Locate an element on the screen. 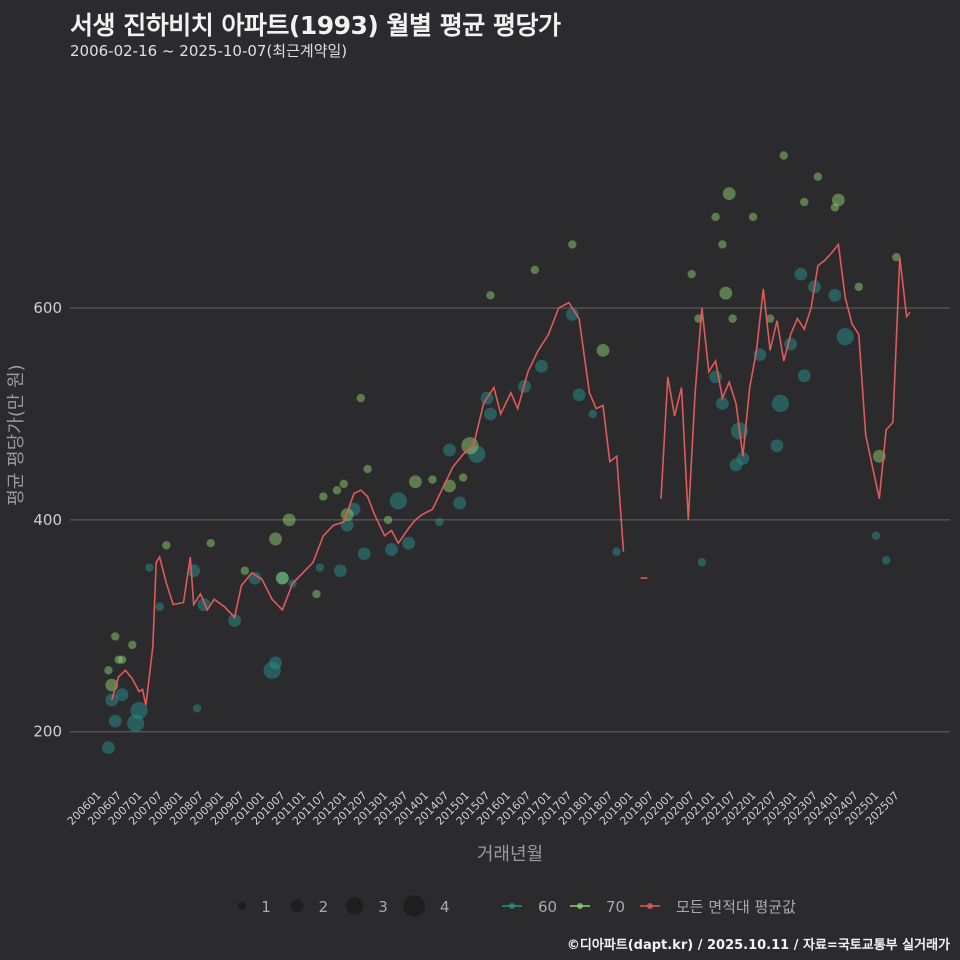 Image resolution: width=960 pixels, height=960 pixels. y-tick-label-600: 600 is located at coordinates (47, 308).